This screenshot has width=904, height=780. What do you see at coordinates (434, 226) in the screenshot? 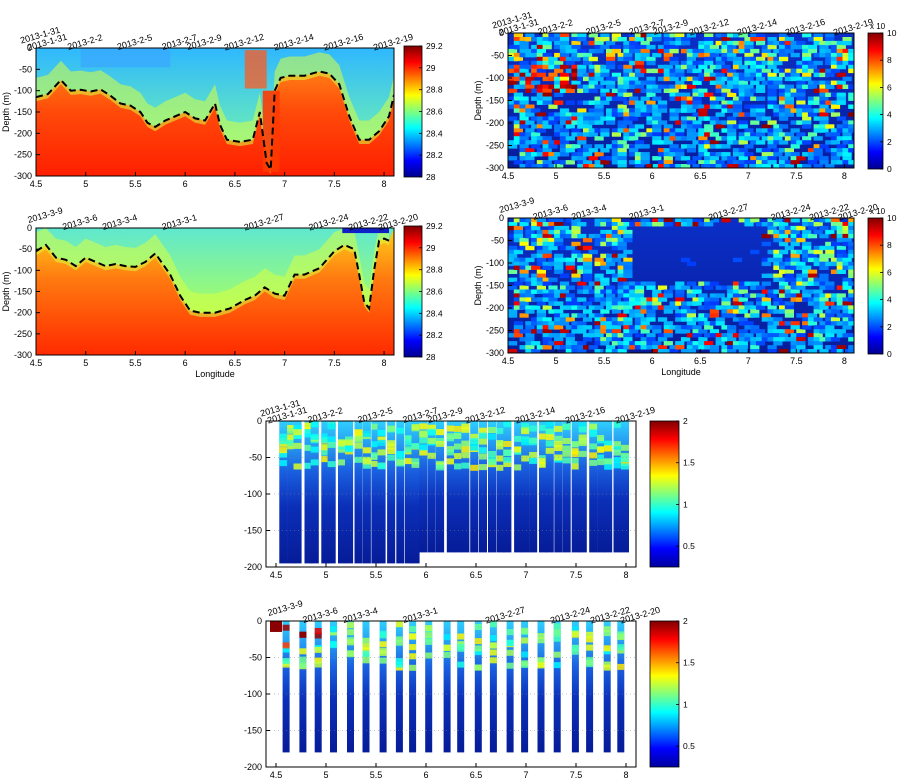
I see `colorbar-tick-label: 29.2` at bounding box center [434, 226].